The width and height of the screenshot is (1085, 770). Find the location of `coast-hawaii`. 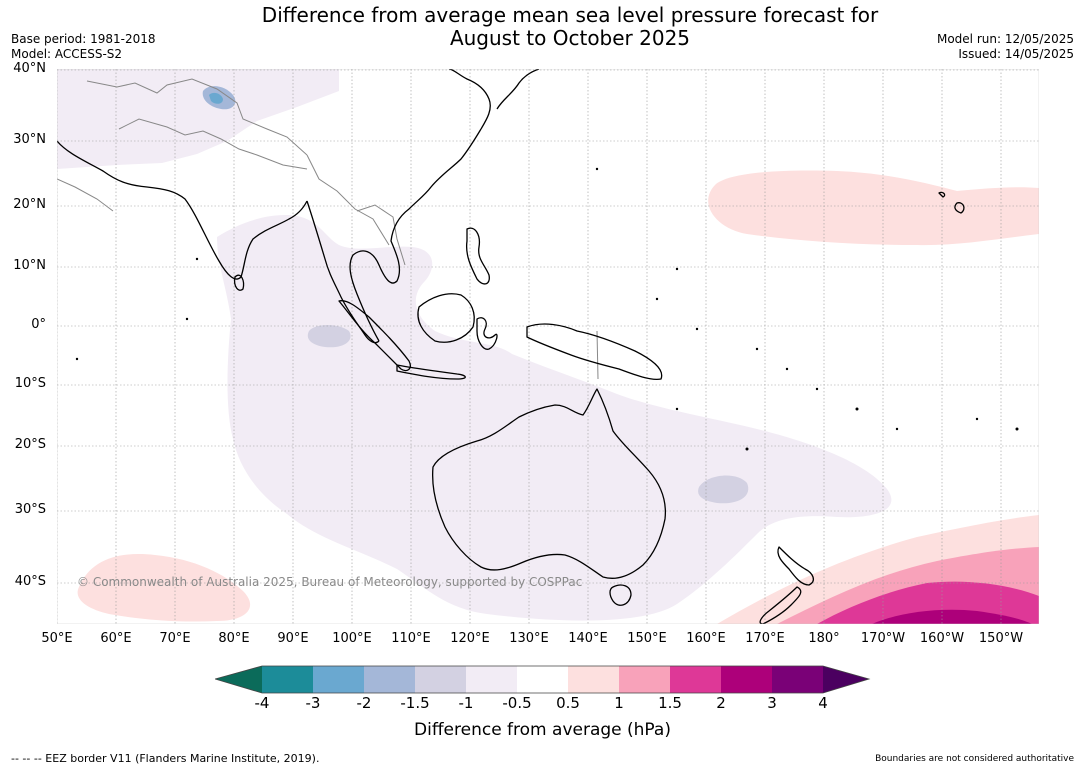

coast-hawaii is located at coordinates (951, 202).